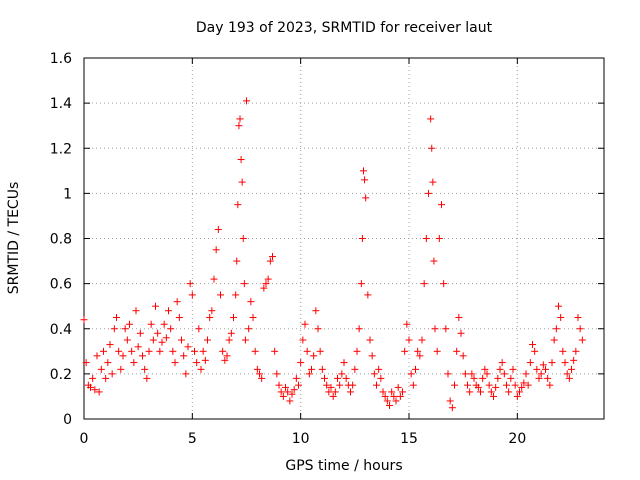 This screenshot has height=480, width=640. What do you see at coordinates (61, 285) in the screenshot?
I see `y-tick-label: 0.6` at bounding box center [61, 285].